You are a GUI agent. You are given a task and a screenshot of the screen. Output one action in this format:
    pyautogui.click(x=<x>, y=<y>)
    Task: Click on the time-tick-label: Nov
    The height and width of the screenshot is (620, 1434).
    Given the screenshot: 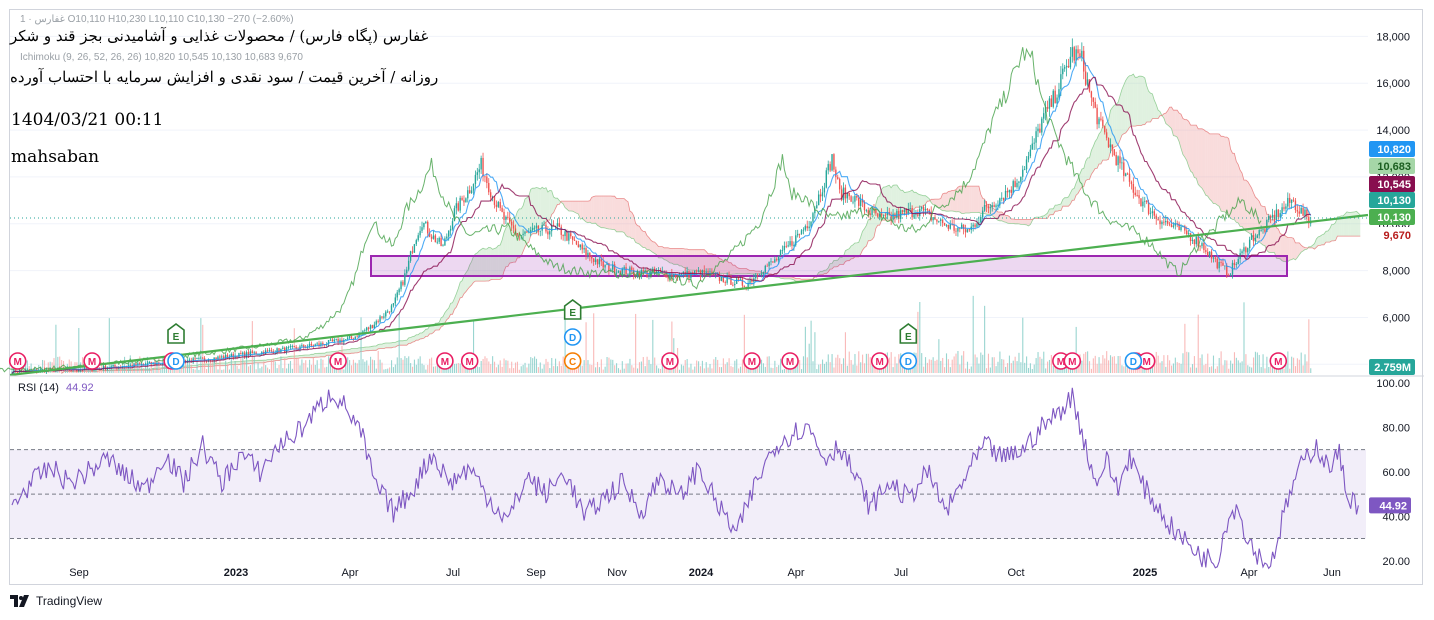 What is the action you would take?
    pyautogui.click(x=617, y=573)
    